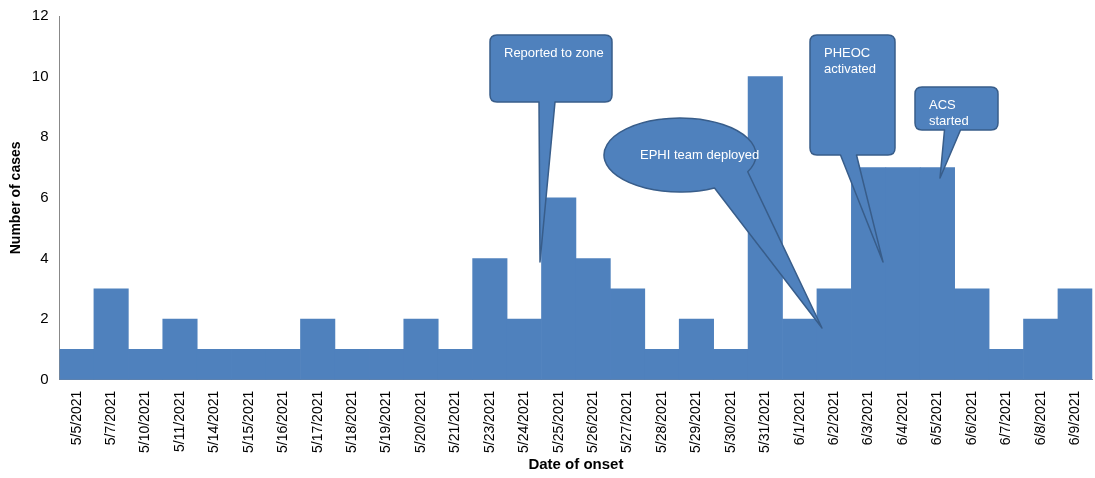 This screenshot has width=1095, height=478. Describe the element at coordinates (576, 464) in the screenshot. I see `x-axis-title: Date of onset` at that location.